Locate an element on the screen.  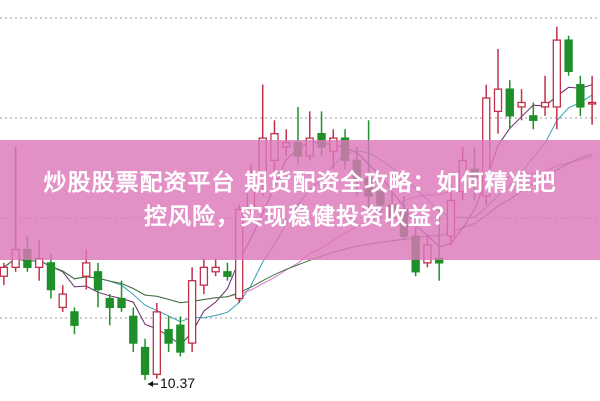
title-line-1: 炒股股票配资平台 期货配资全攻略：如何精准把 is located at coordinates (300, 183).